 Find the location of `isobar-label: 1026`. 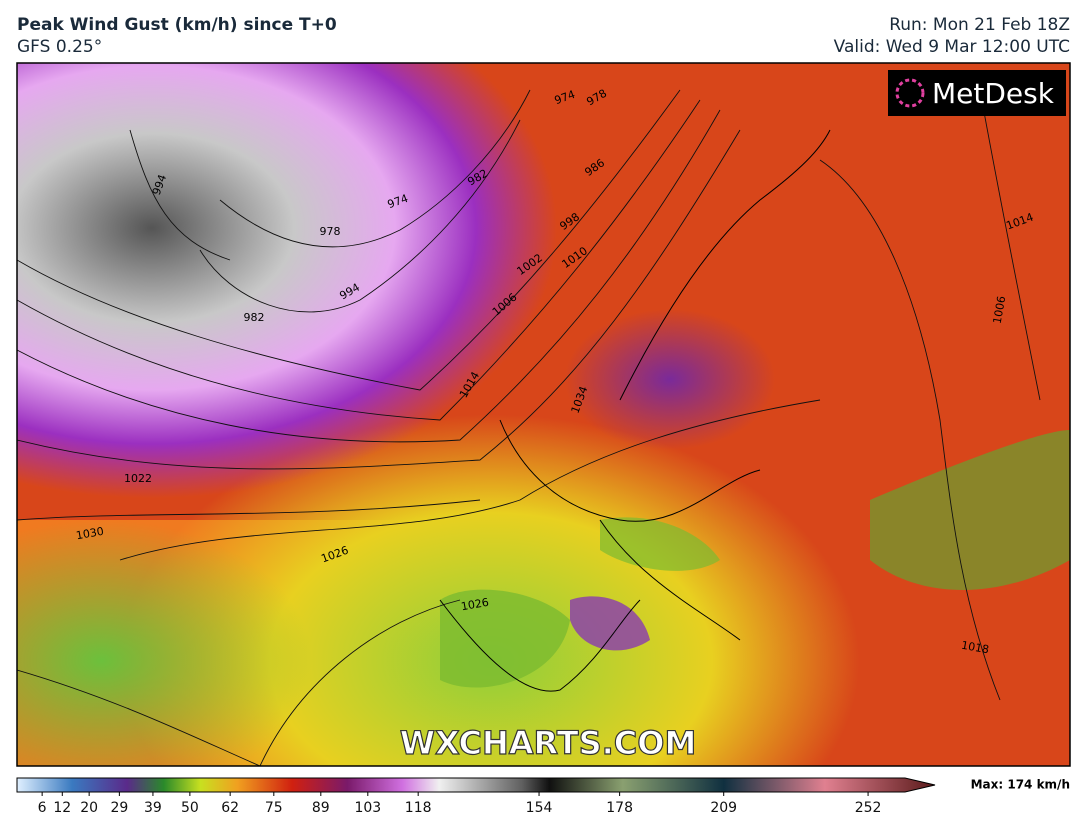

isobar-label: 1026 is located at coordinates (475, 605).